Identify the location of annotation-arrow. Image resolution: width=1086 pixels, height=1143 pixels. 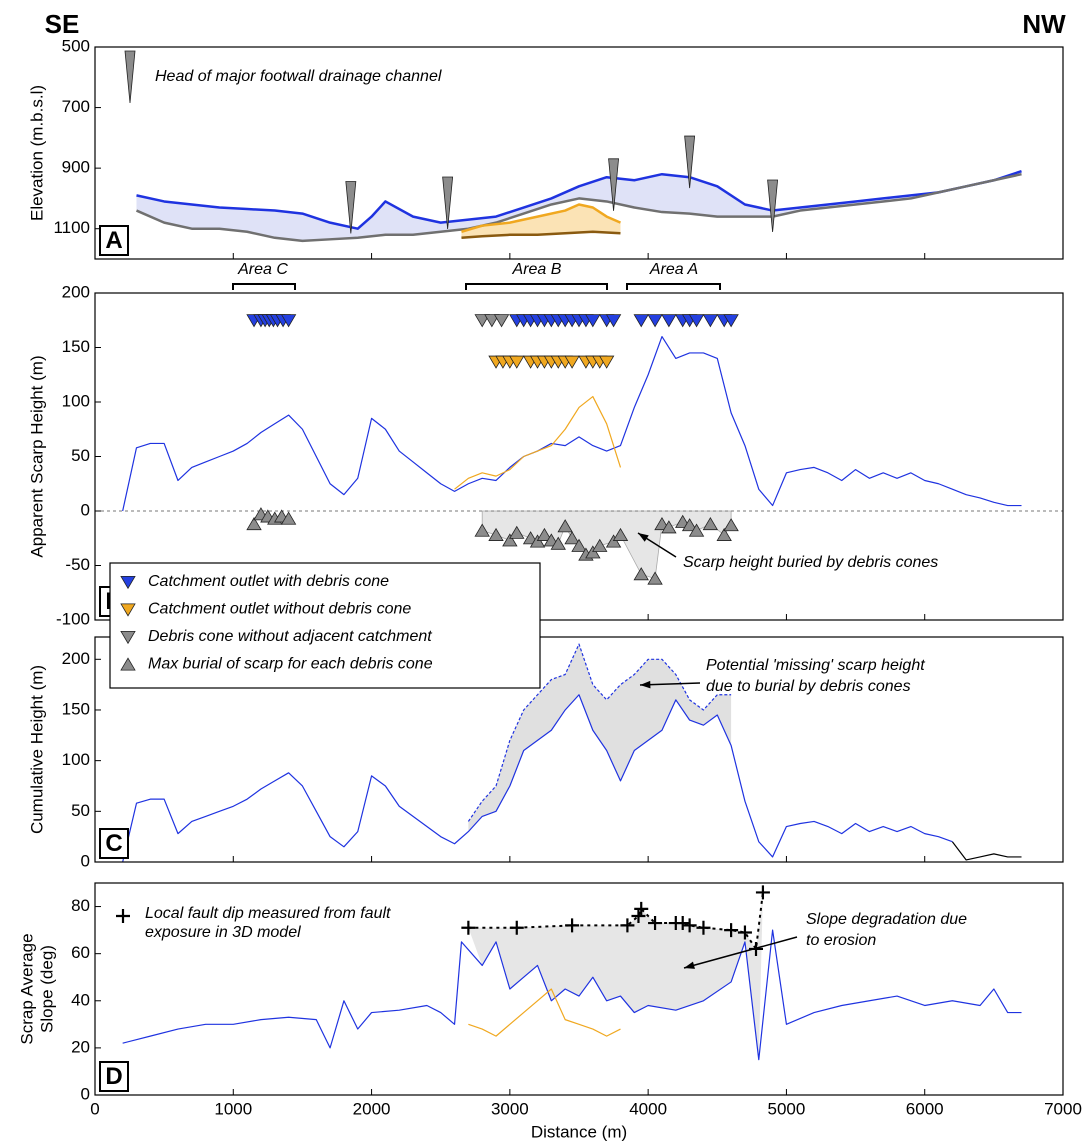
(740, 952).